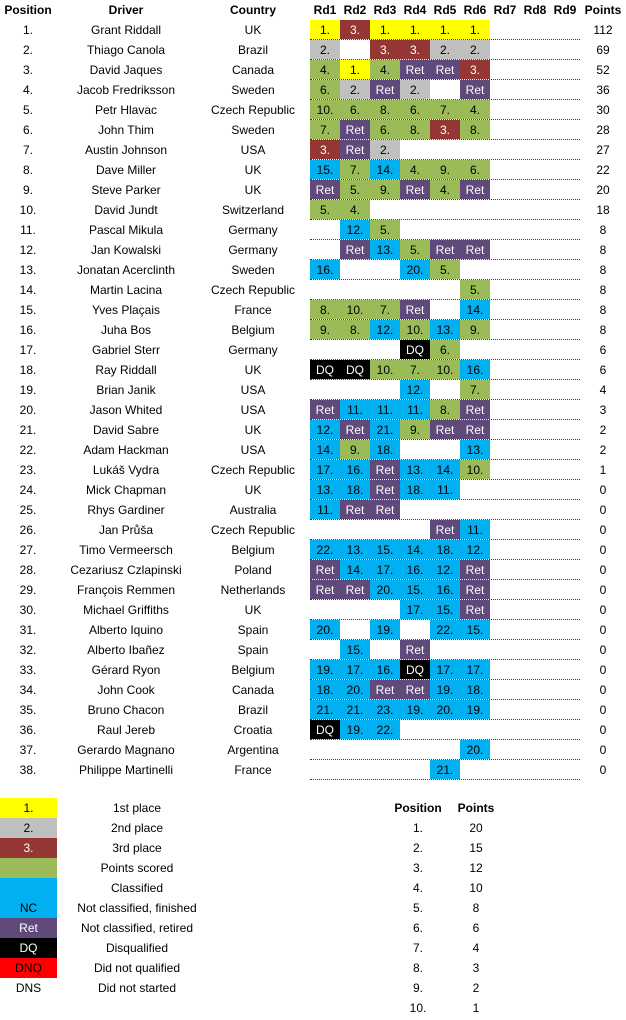 Image resolution: width=626 pixels, height=1020 pixels. I want to click on legend-swatch: 2., so click(28, 828).